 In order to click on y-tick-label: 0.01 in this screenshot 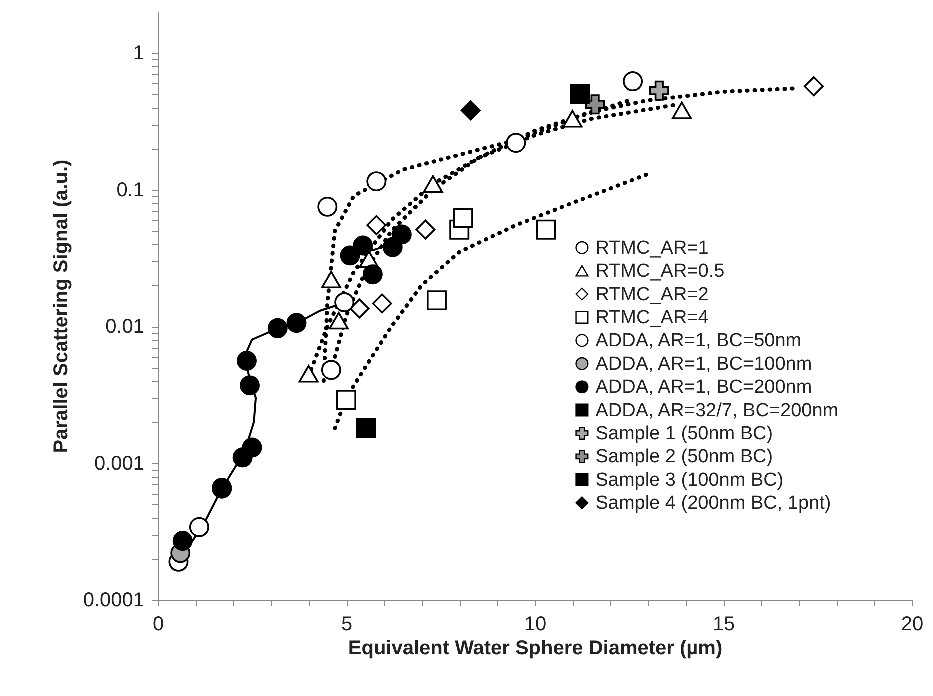, I will do `click(125, 327)`.